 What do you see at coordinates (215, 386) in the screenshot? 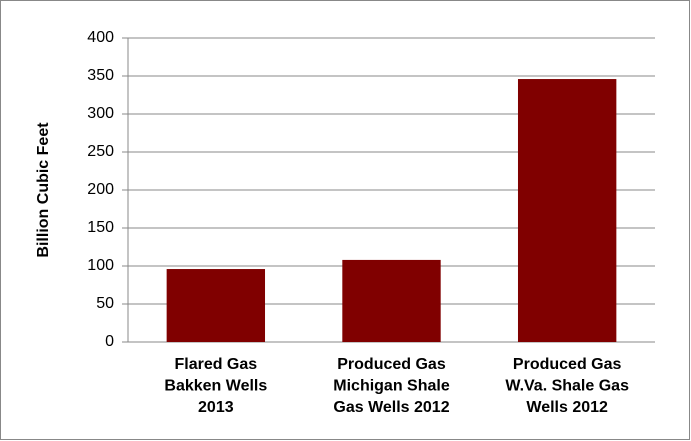
I see `x-tick-label: Bakken Wells` at bounding box center [215, 386].